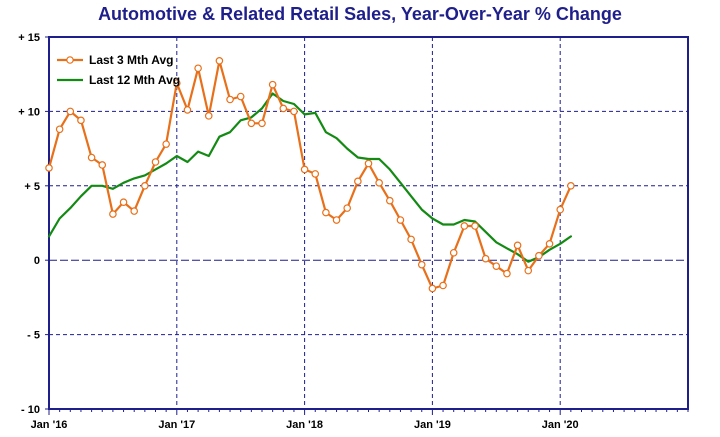  Describe the element at coordinates (70, 60) in the screenshot. I see `legend-marker-3-month` at that location.